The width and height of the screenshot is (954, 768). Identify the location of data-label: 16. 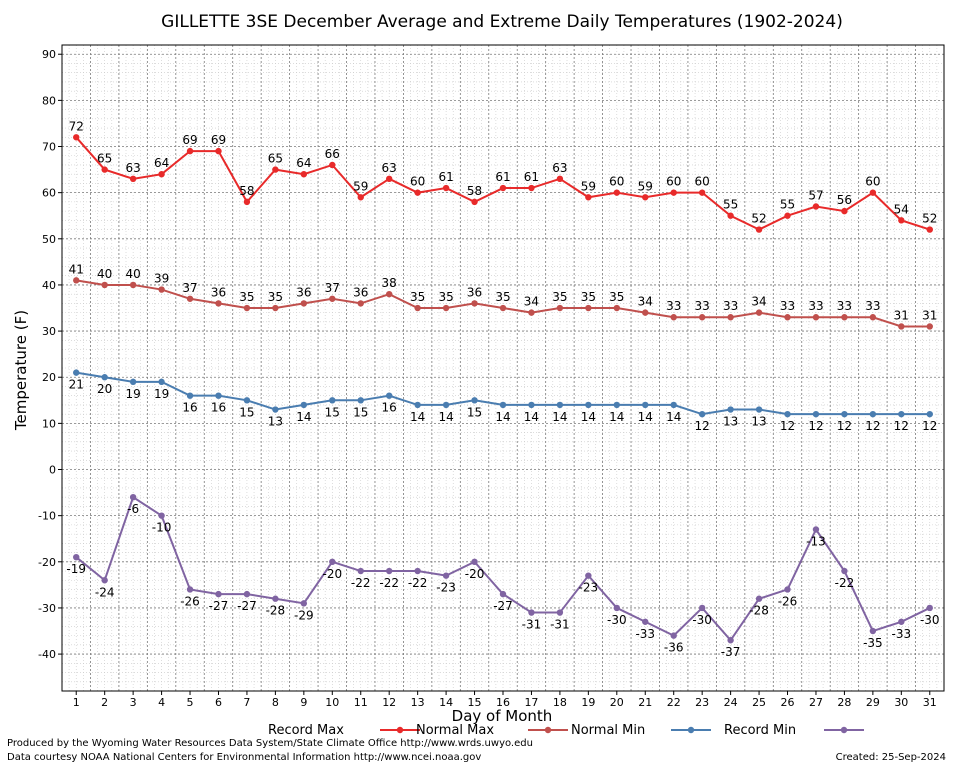
(189, 408).